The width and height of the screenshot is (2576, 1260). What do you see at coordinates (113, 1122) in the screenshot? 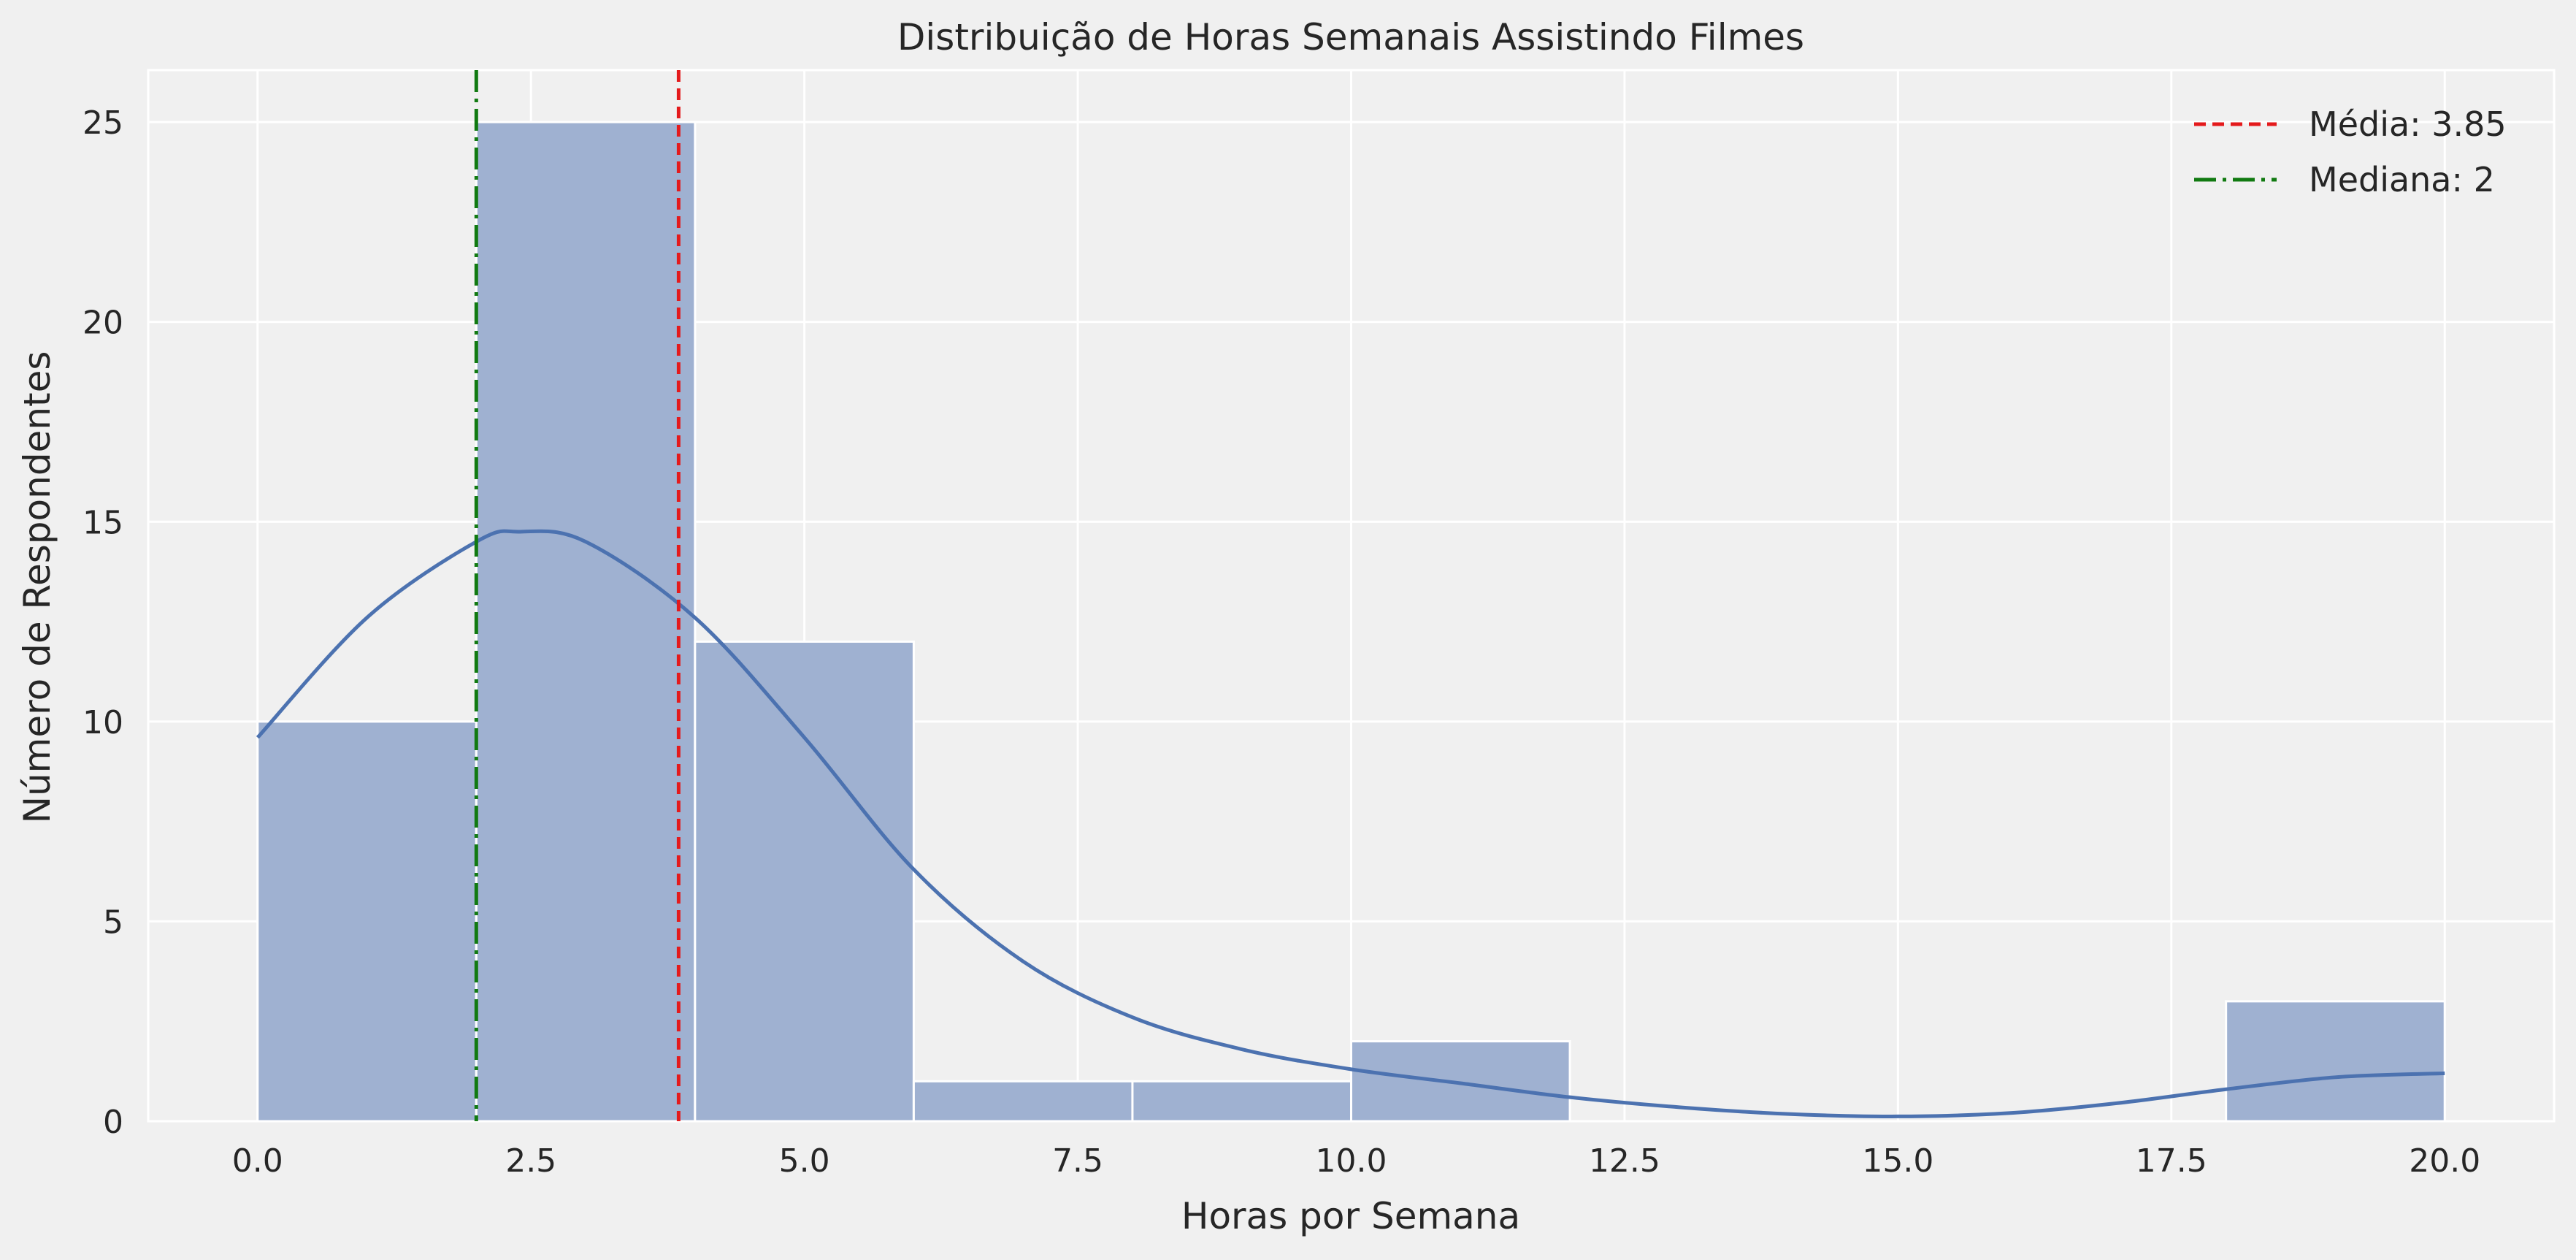
I see `y-tick-label: 0` at bounding box center [113, 1122].